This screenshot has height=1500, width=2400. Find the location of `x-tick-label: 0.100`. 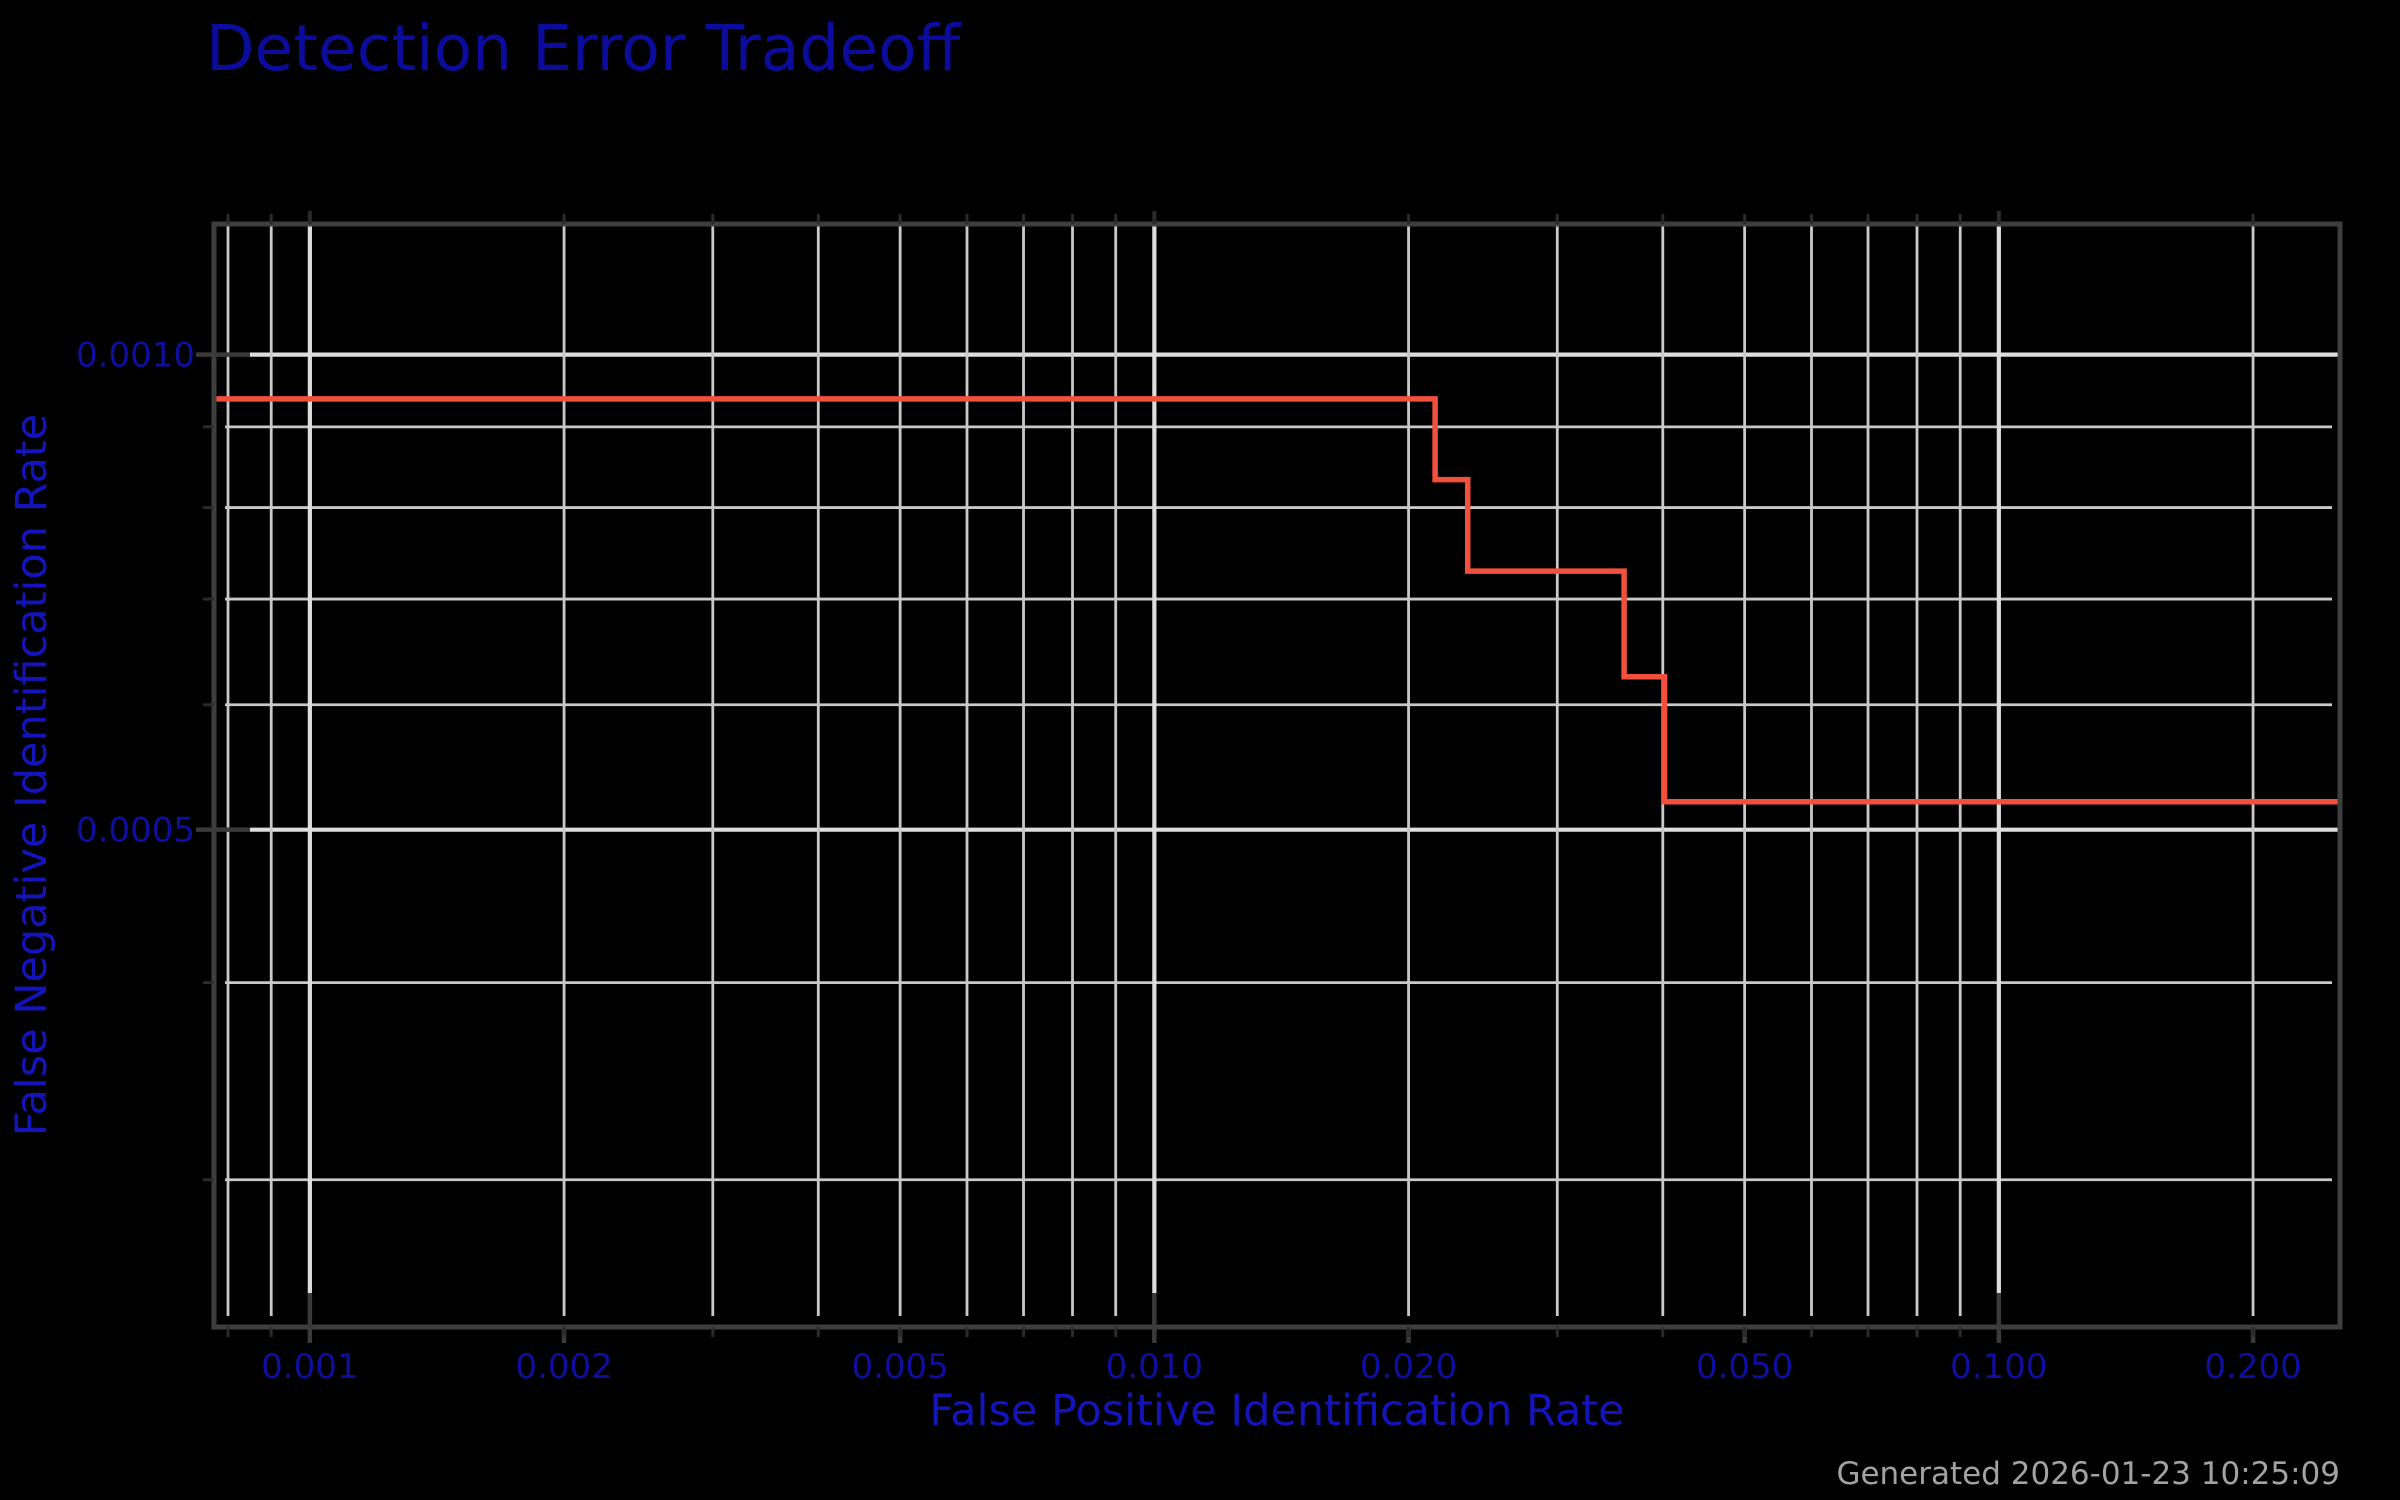

x-tick-label: 0.100 is located at coordinates (1998, 1367).